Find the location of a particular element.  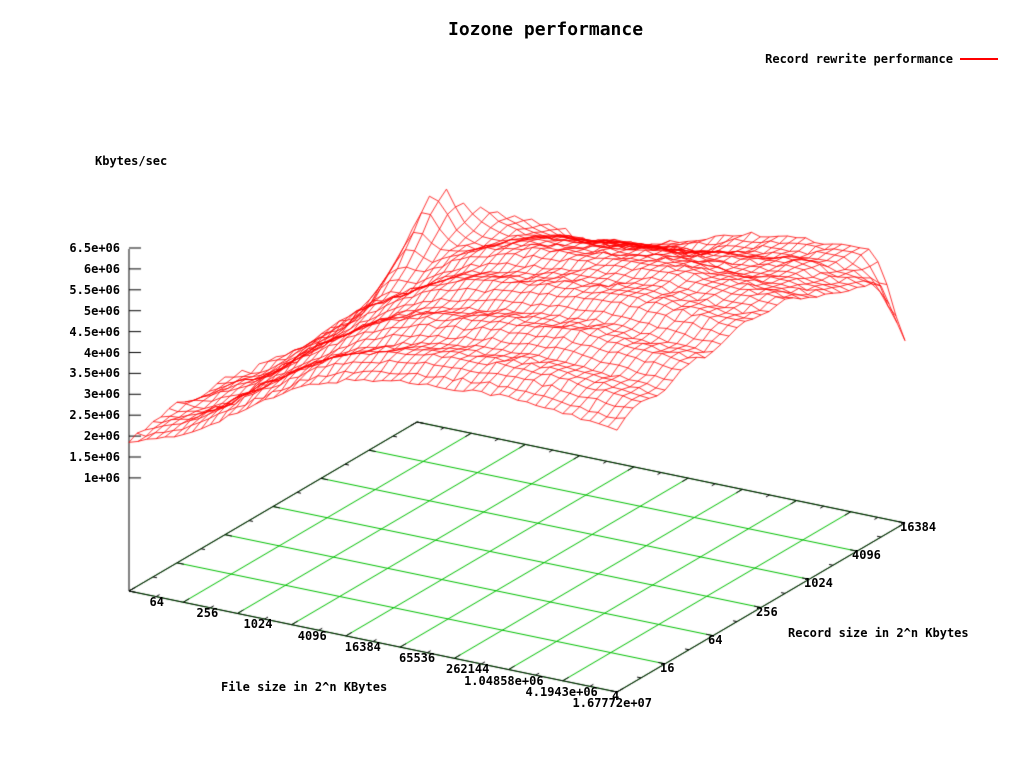

y-tick-label: 1024 is located at coordinates (818, 583).